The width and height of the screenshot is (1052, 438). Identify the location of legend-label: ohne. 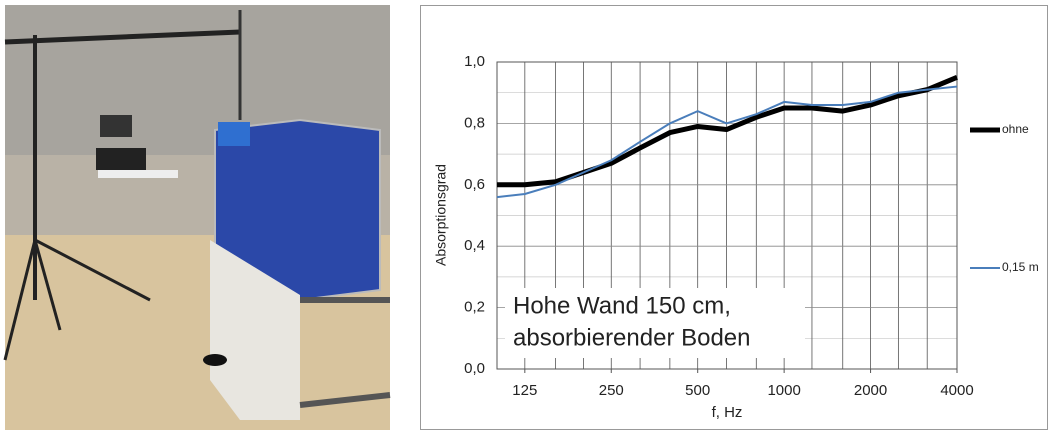
(1015, 129).